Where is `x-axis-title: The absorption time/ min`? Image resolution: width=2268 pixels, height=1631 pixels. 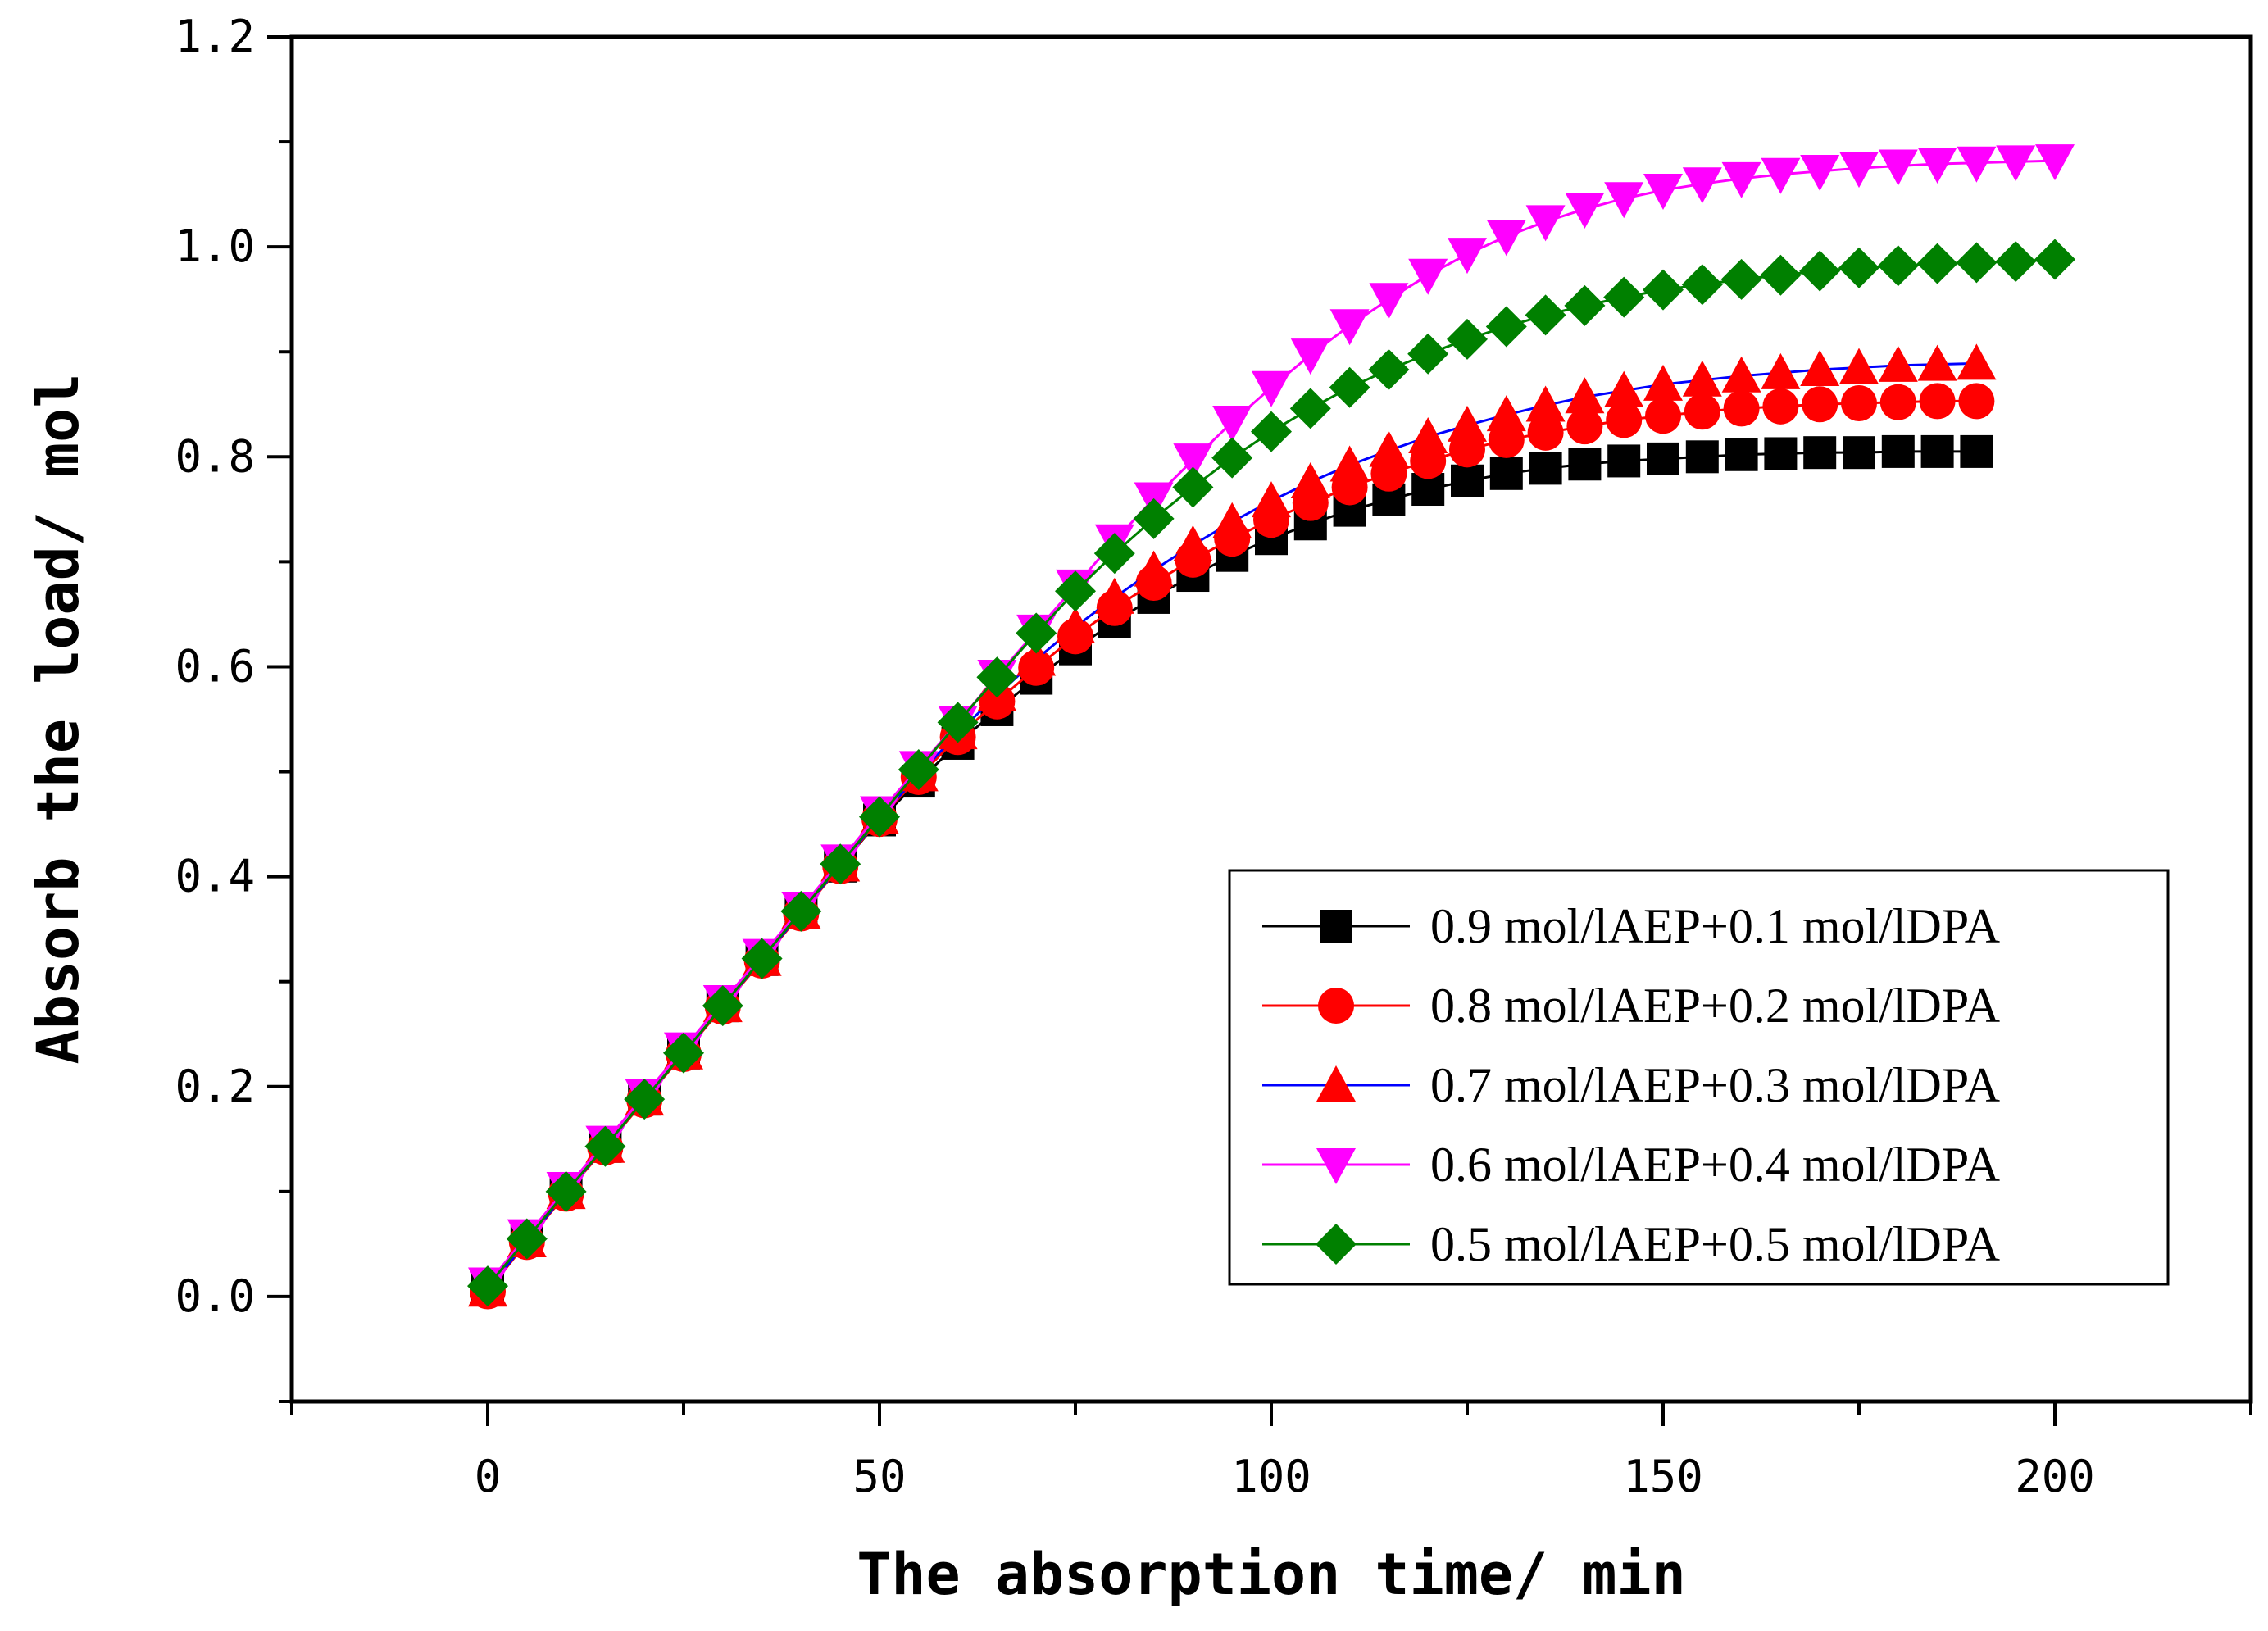 x-axis-title: The absorption time/ min is located at coordinates (1271, 1574).